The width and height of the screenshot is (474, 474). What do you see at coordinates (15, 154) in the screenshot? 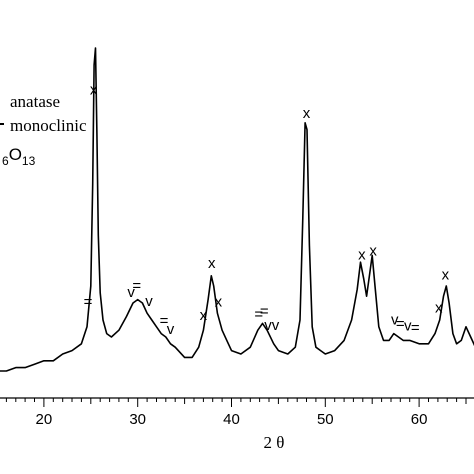
I see `formula-oxygen: O` at bounding box center [15, 154].